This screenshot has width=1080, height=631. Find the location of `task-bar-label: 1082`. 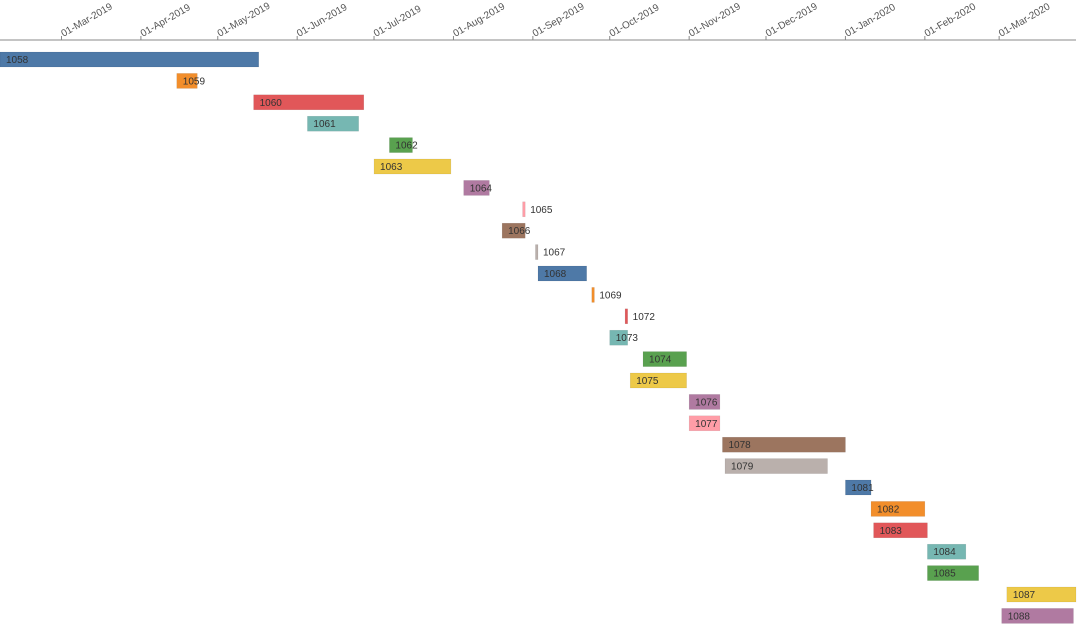

task-bar-label: 1082 is located at coordinates (888, 509).